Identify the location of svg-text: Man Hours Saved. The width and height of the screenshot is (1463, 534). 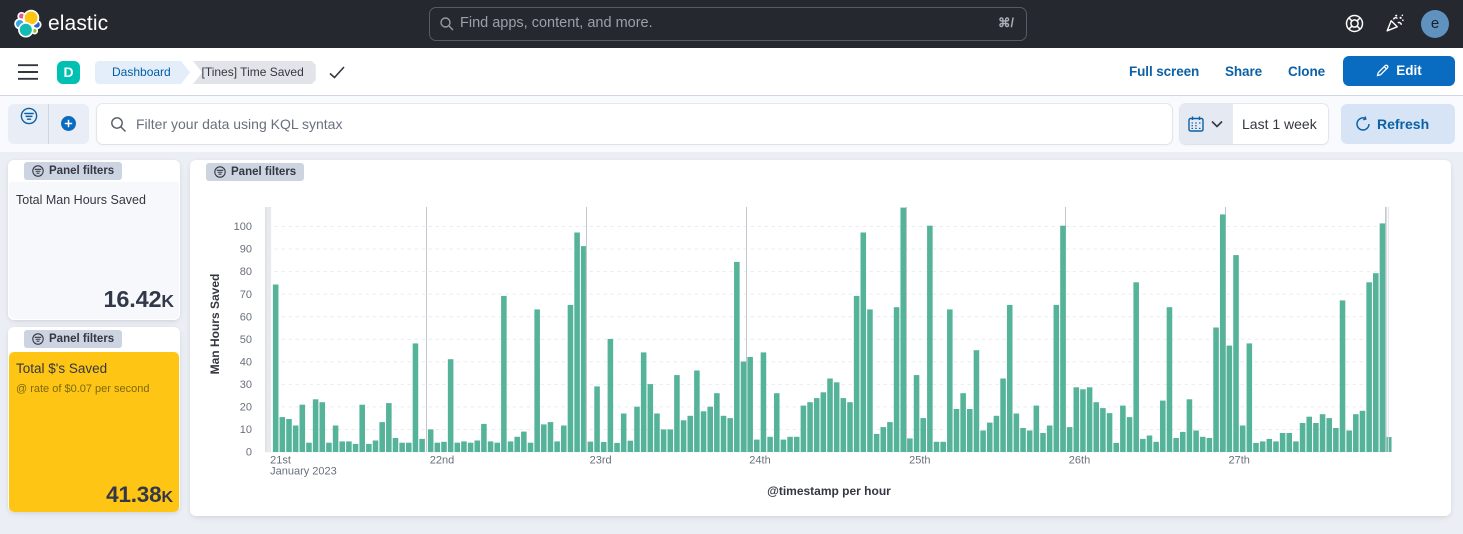
(215, 324).